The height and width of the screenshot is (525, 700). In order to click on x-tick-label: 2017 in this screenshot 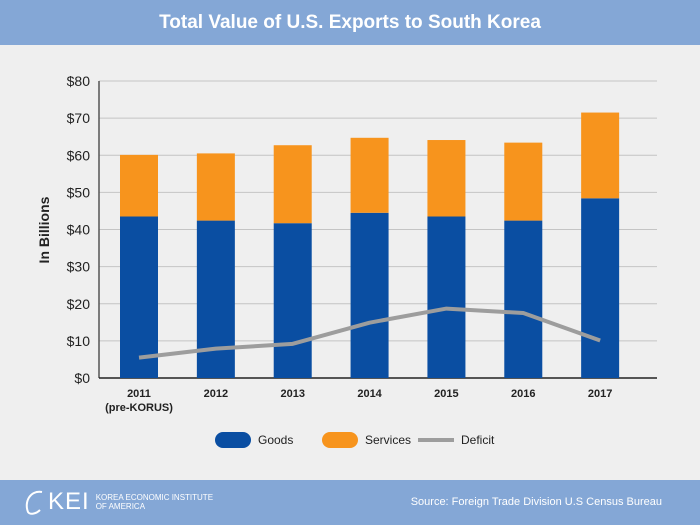, I will do `click(600, 394)`.